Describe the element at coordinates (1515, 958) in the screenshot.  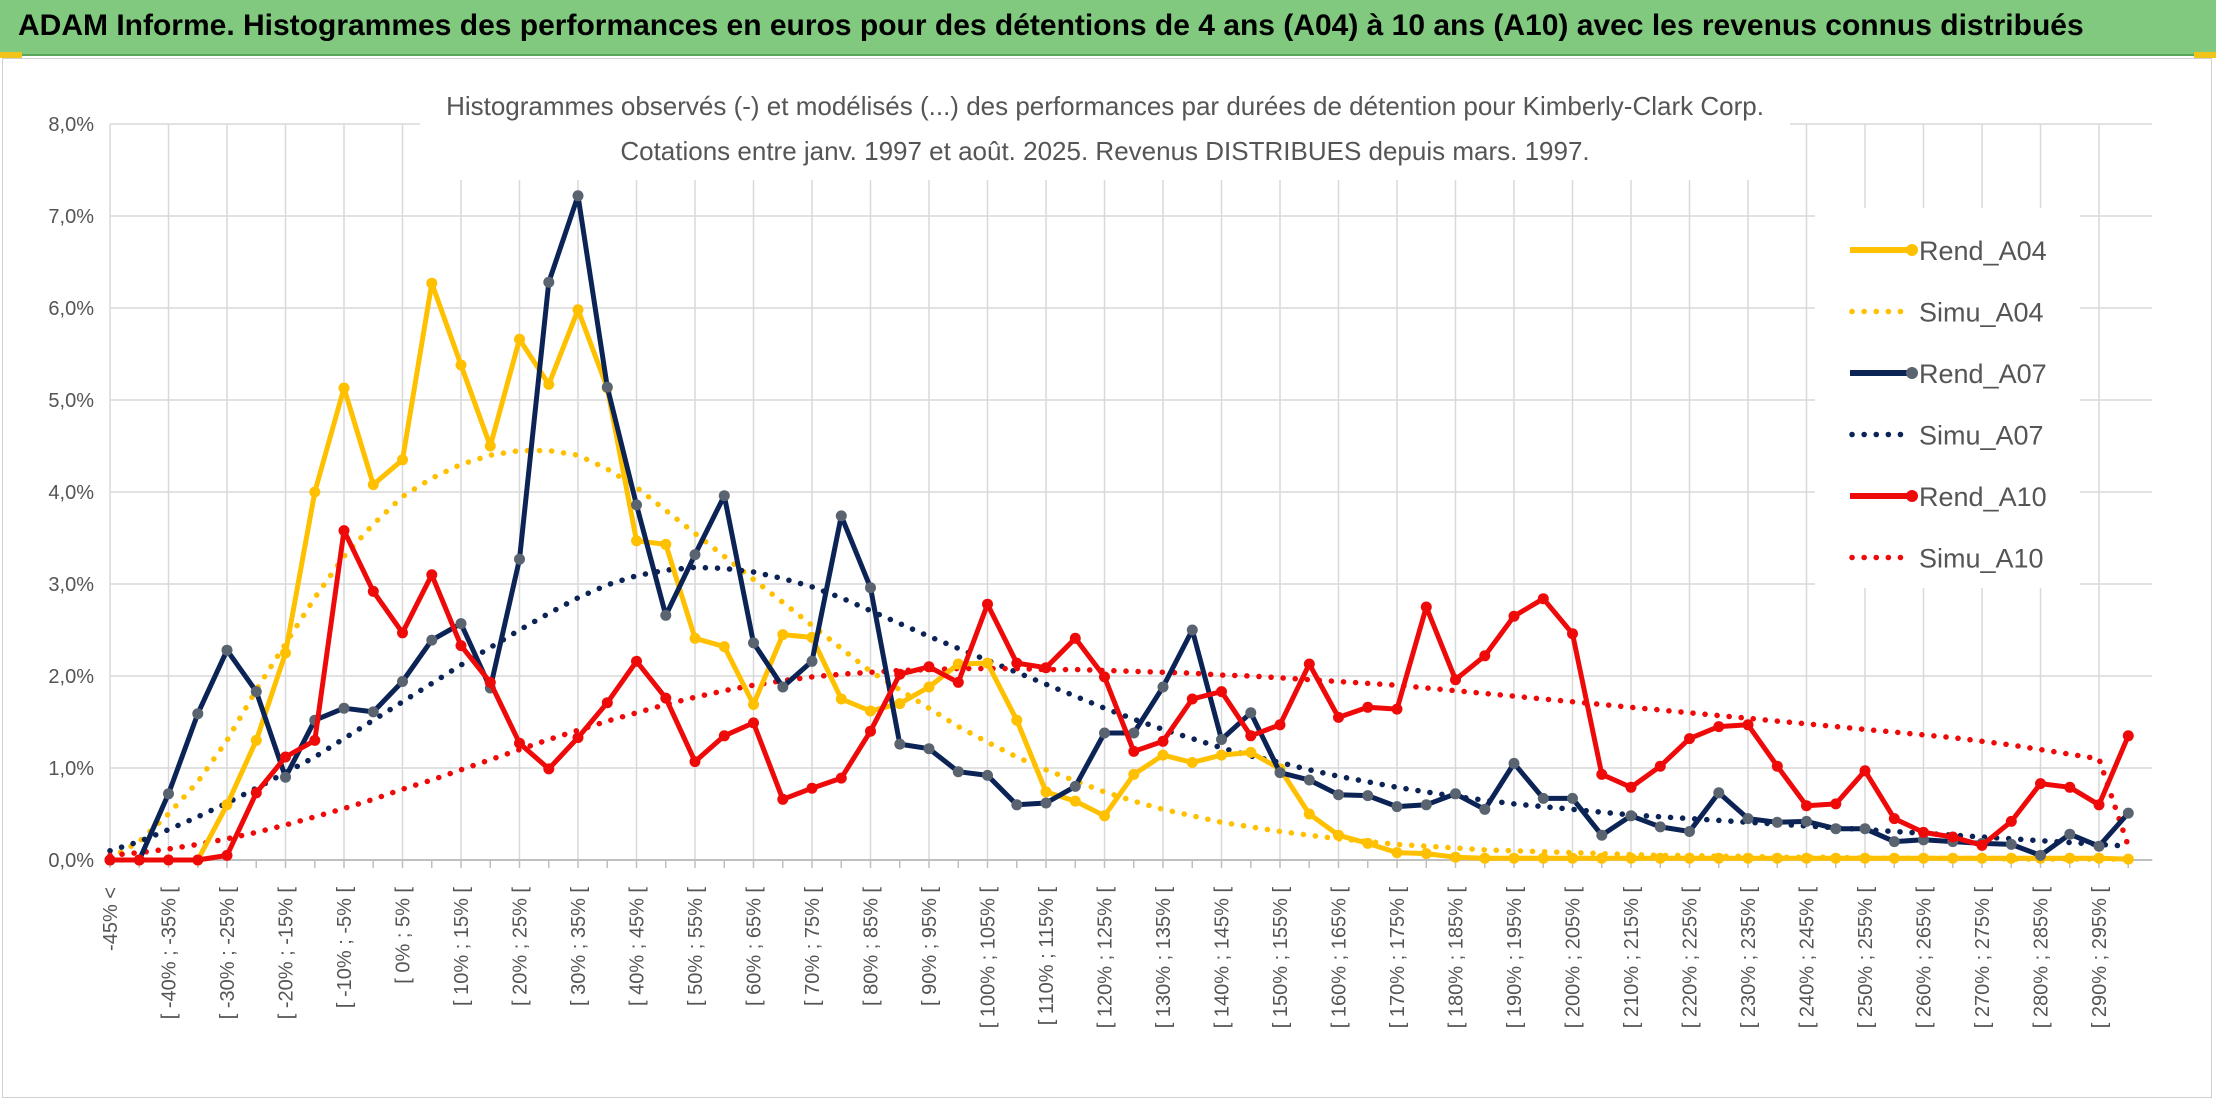
I see `x-tick-label: [ 190% ; 195% [` at that location.